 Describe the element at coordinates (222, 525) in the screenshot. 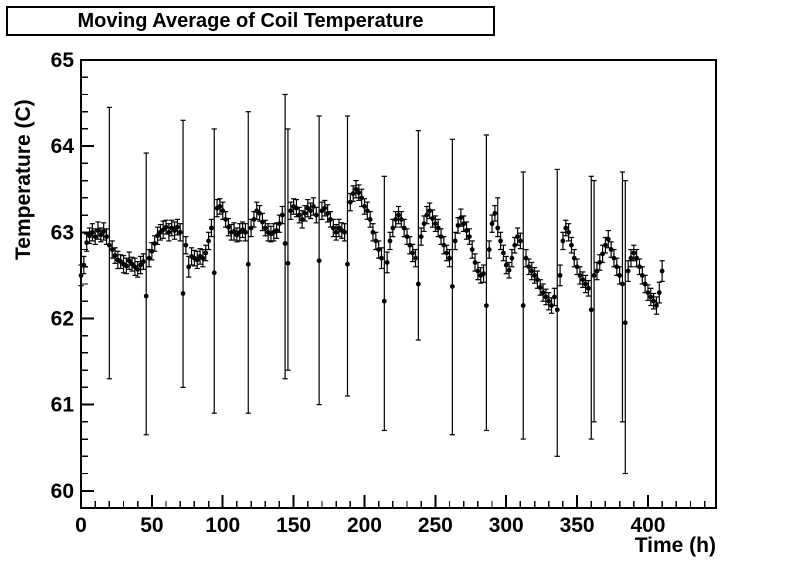

I see `x-tick-label: 100` at that location.